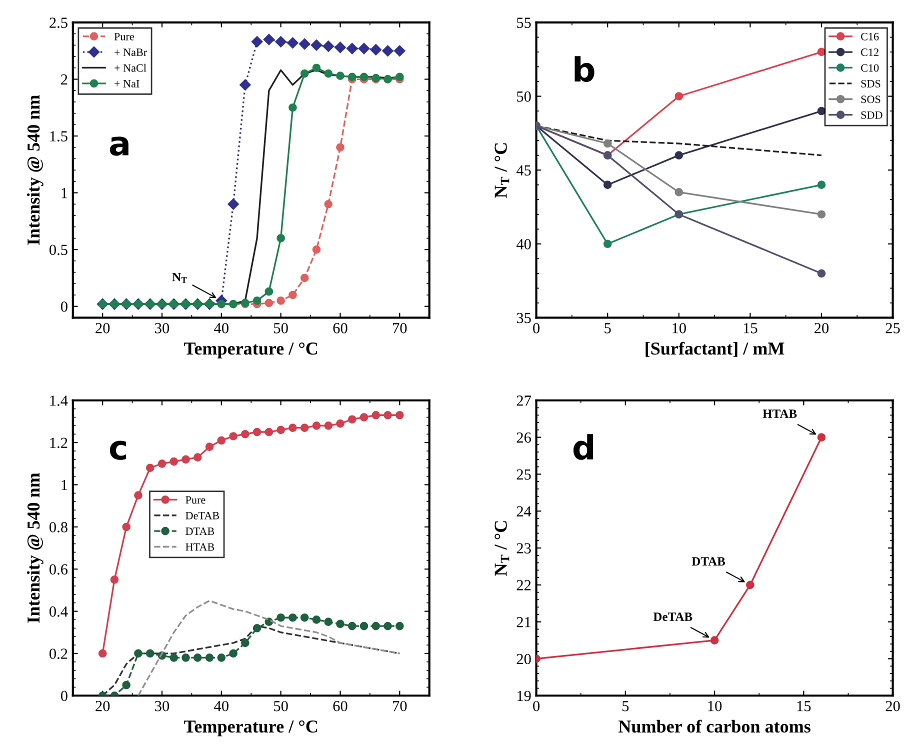 This screenshot has height=748, width=911. What do you see at coordinates (119, 146) in the screenshot?
I see `annotation: a` at bounding box center [119, 146].